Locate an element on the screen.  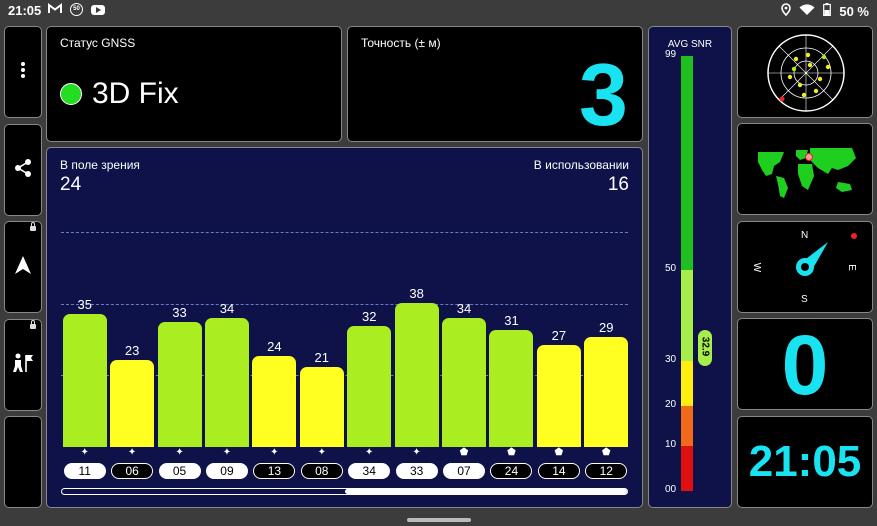
snr-bar-label: 32 is located at coordinates (369, 316).